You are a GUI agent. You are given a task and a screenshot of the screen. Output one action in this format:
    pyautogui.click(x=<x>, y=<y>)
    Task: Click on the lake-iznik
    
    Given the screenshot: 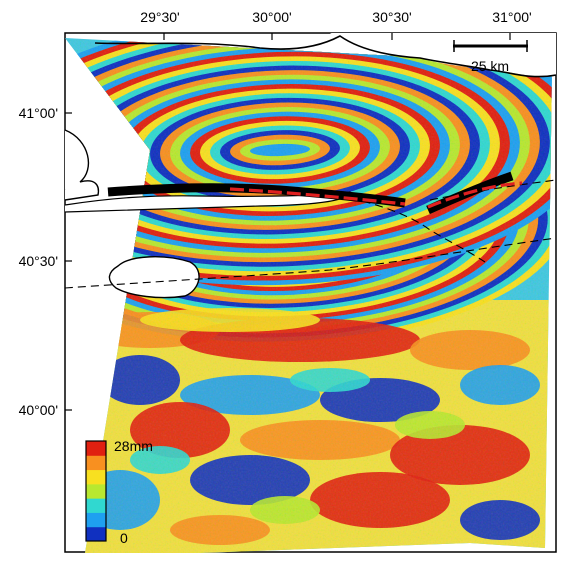 What is the action you would take?
    pyautogui.click(x=154, y=277)
    